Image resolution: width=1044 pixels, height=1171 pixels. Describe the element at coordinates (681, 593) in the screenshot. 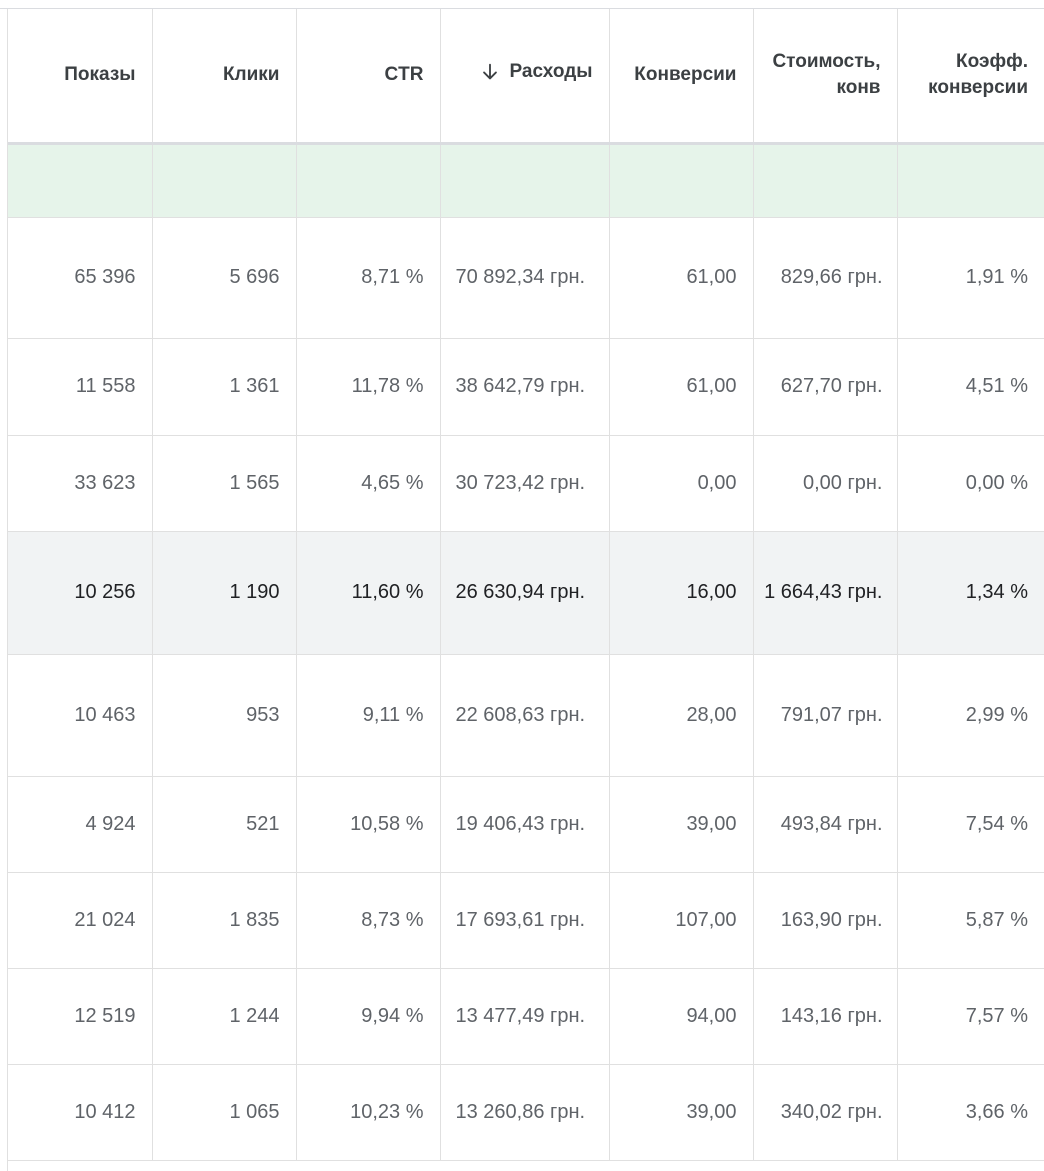

I see `conversions-cell: 16,00` at that location.